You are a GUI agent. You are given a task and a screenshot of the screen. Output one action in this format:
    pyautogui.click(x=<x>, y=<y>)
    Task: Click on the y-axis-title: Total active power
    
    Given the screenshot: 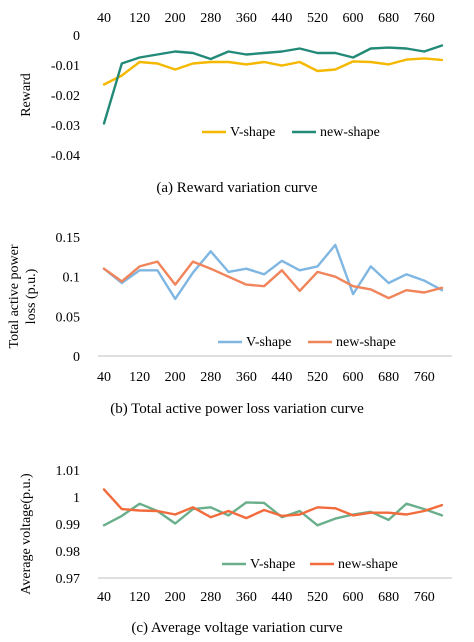 What is the action you would take?
    pyautogui.click(x=14, y=296)
    